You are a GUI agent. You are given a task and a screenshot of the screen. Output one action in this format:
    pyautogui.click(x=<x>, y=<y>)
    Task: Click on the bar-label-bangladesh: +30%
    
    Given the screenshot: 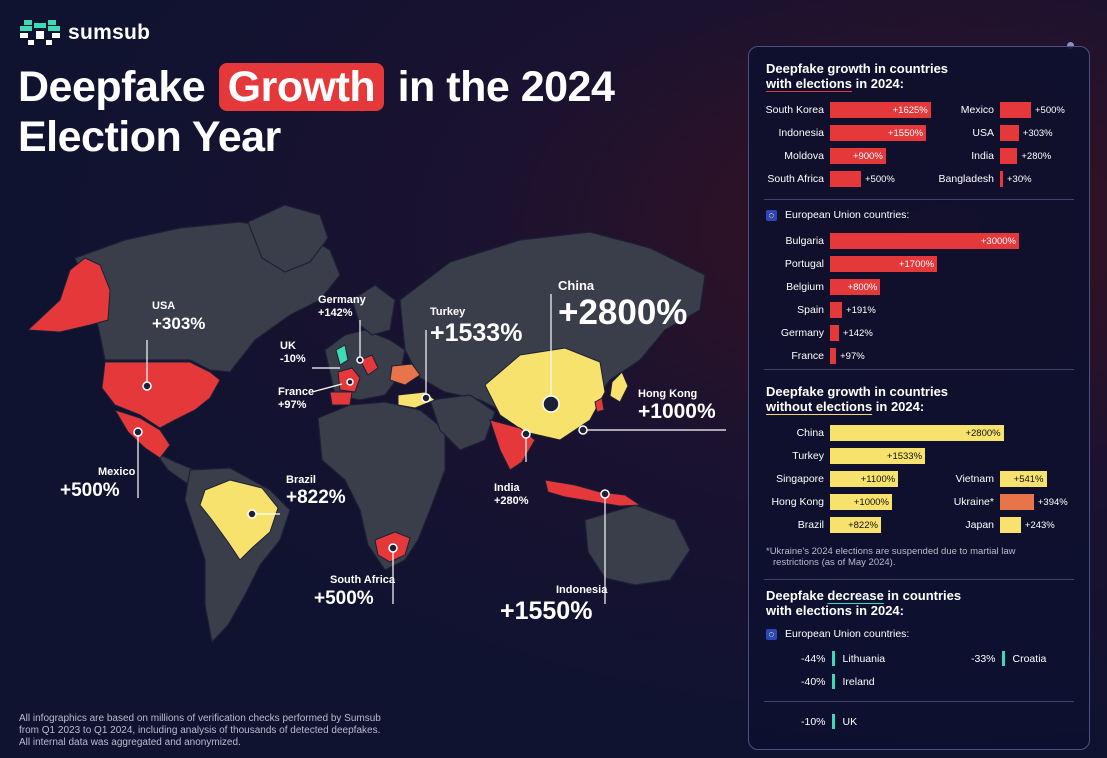 What is the action you would take?
    pyautogui.click(x=1019, y=179)
    